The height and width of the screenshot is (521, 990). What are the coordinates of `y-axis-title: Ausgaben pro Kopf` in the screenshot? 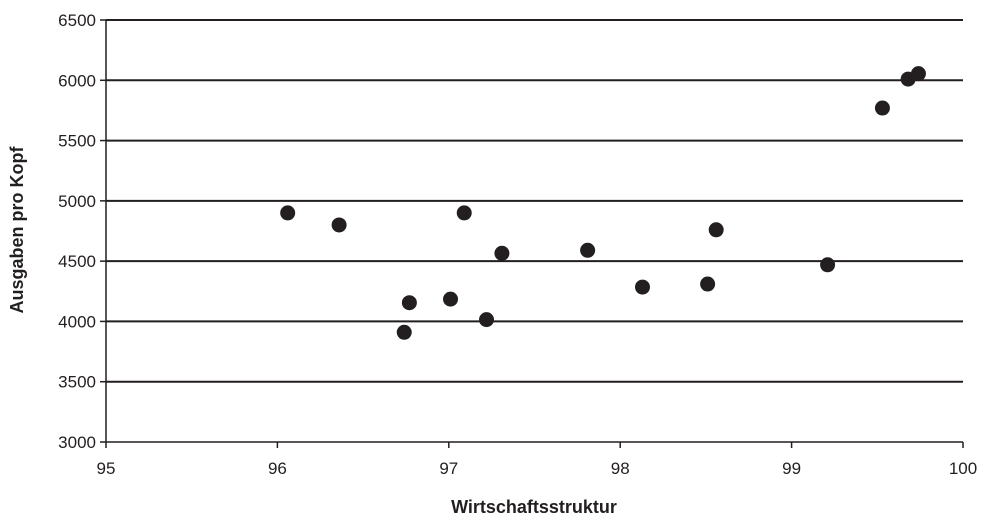 It's located at (17, 230).